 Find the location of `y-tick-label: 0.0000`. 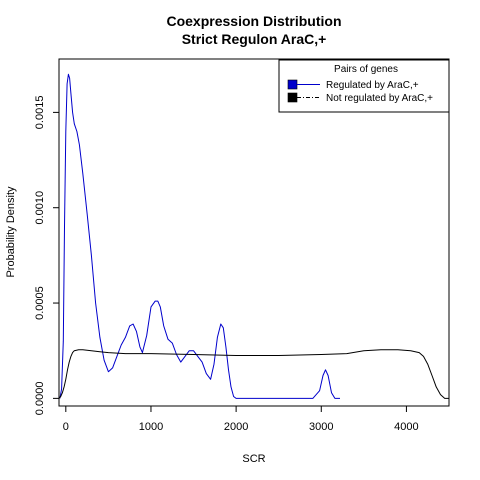

y-tick-label: 0.0000 is located at coordinates (40, 399).